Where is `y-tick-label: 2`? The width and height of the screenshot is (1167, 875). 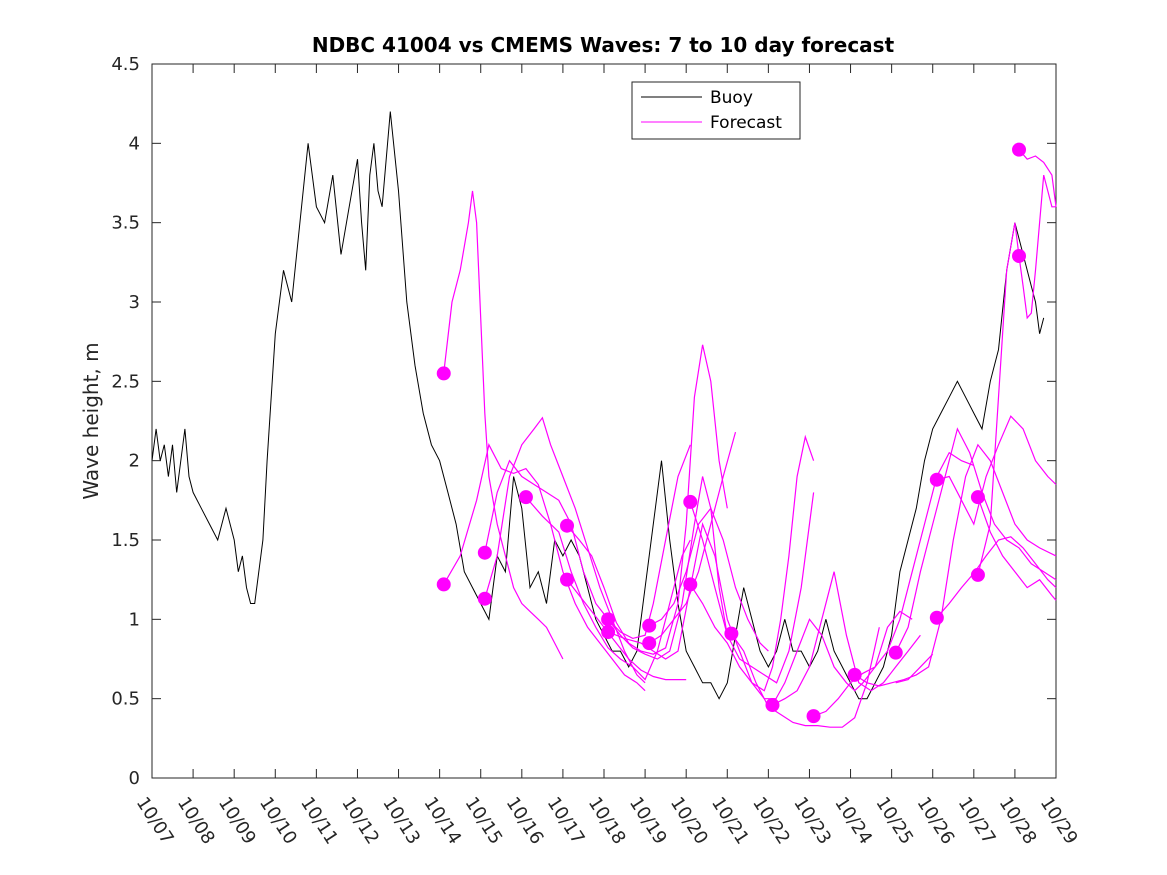
y-tick-label: 2 is located at coordinates (134, 461).